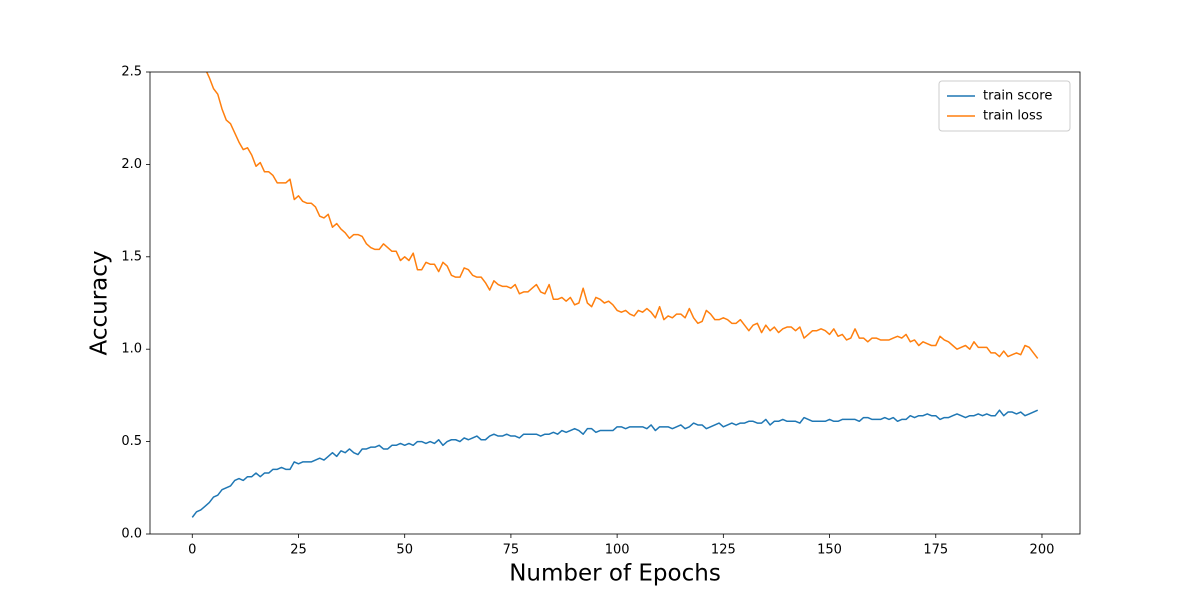 The image size is (1200, 600). What do you see at coordinates (829, 550) in the screenshot?
I see `x-tick-label: 150` at bounding box center [829, 550].